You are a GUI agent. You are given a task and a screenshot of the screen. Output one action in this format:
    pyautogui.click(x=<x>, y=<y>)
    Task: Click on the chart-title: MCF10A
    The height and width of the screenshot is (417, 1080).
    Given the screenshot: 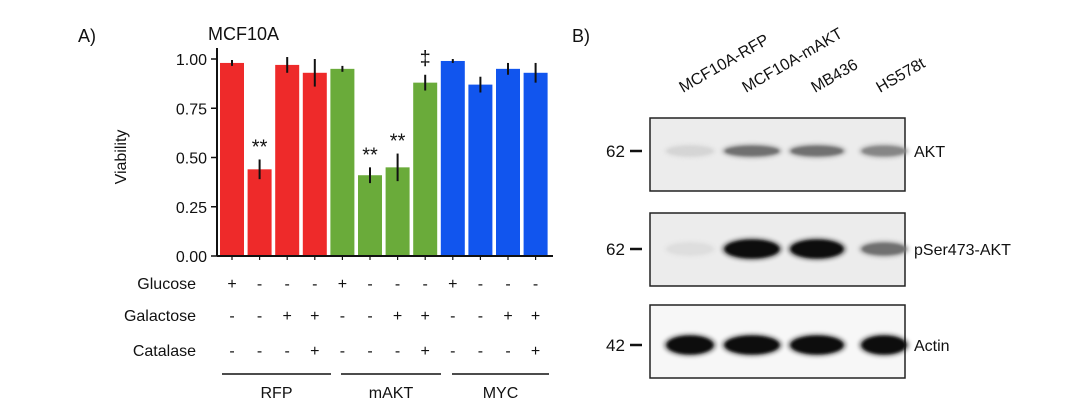 What is the action you would take?
    pyautogui.click(x=243, y=34)
    